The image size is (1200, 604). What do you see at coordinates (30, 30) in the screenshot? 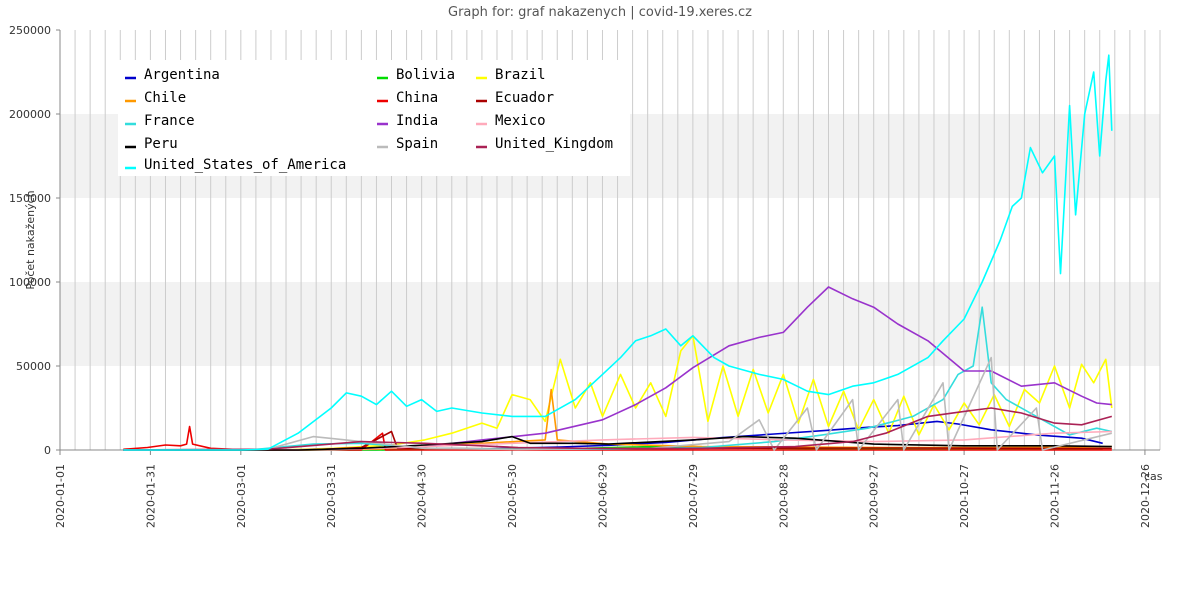
I see `y-tick-label: 250000` at bounding box center [30, 30].